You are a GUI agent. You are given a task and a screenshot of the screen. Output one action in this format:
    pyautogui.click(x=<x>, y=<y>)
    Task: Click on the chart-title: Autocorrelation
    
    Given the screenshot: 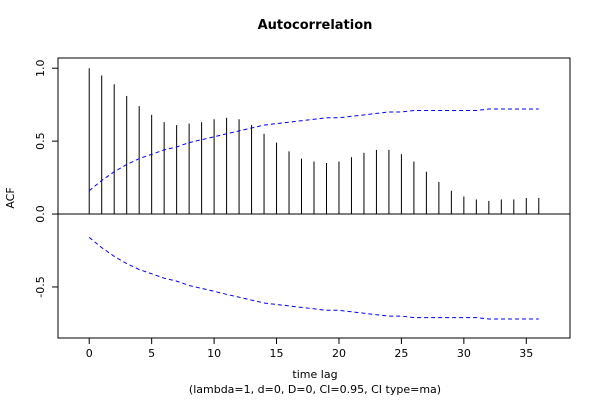 What is the action you would take?
    pyautogui.click(x=315, y=25)
    